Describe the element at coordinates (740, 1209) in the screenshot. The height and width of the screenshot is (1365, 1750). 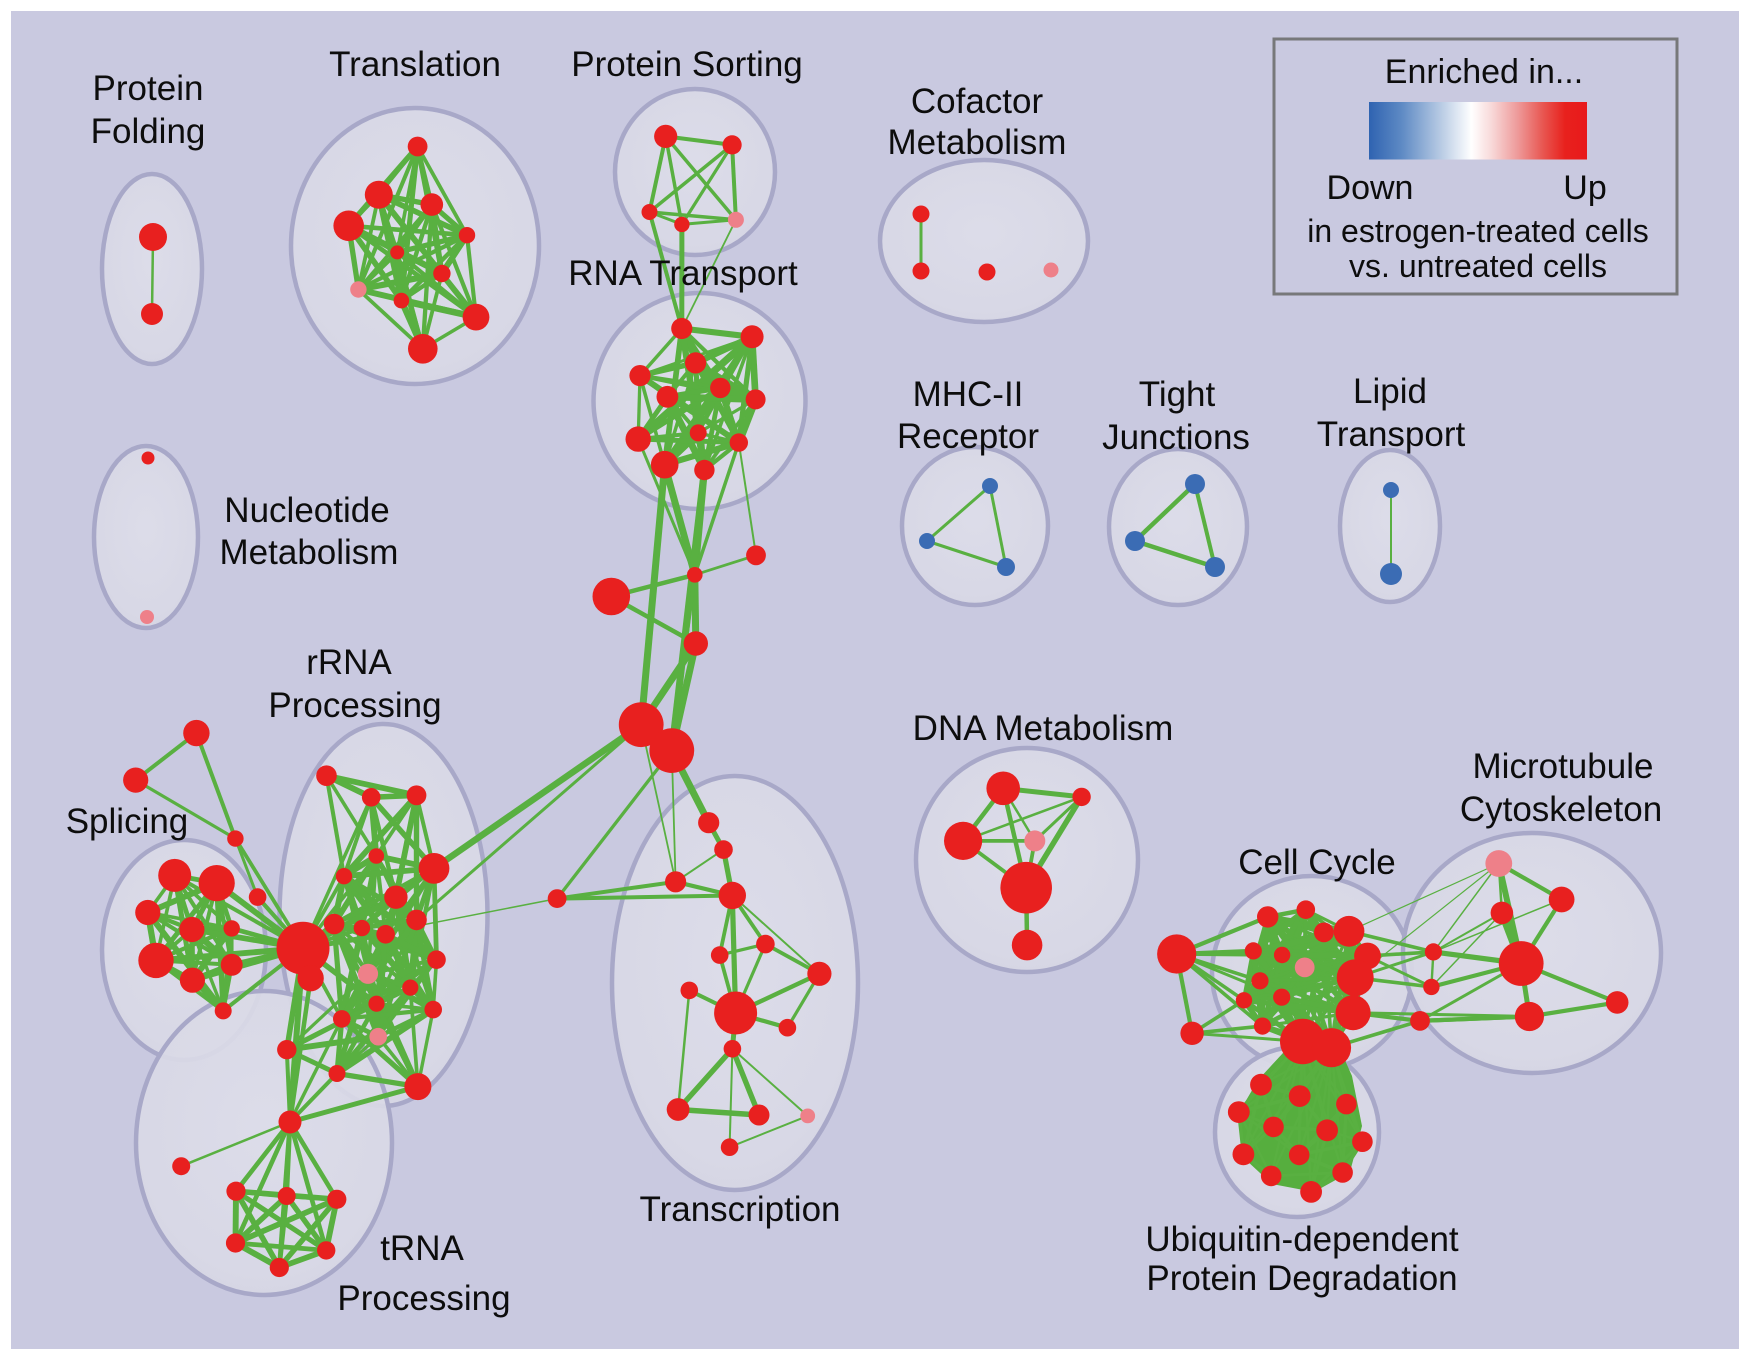
I see `svg-text: Transcription` at that location.